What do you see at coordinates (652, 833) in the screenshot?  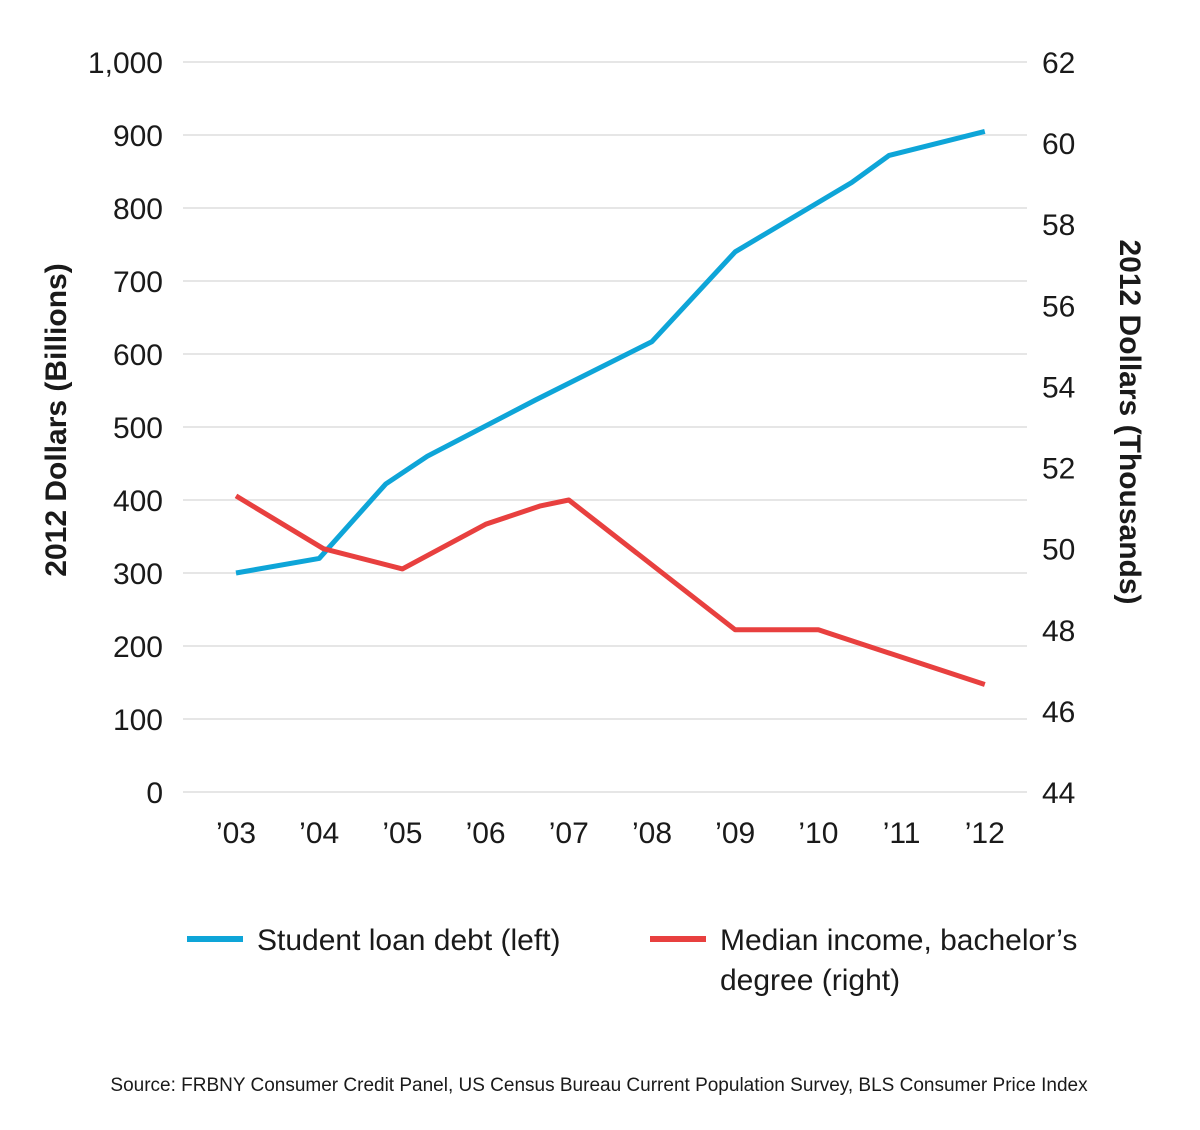 I see `x-tick-label: ’08` at bounding box center [652, 833].